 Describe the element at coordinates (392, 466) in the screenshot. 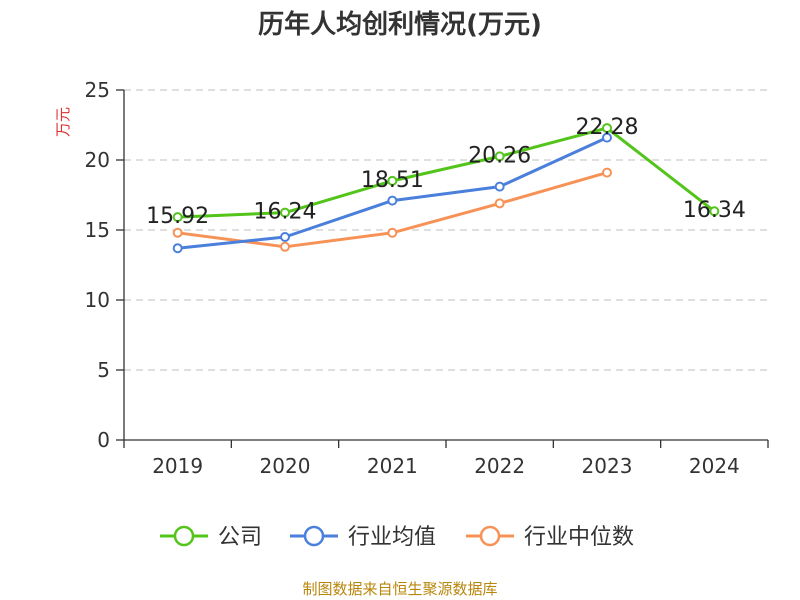

I see `x-tick-label-2021: 2021` at that location.